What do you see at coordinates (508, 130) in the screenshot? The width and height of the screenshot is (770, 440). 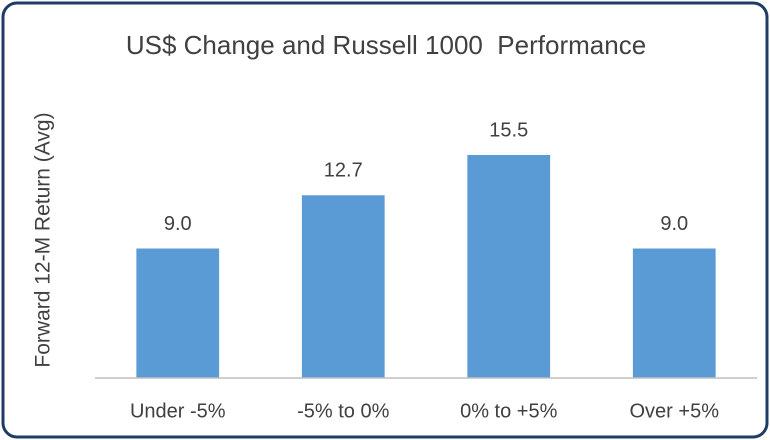 I see `data-label: 15.5` at bounding box center [508, 130].